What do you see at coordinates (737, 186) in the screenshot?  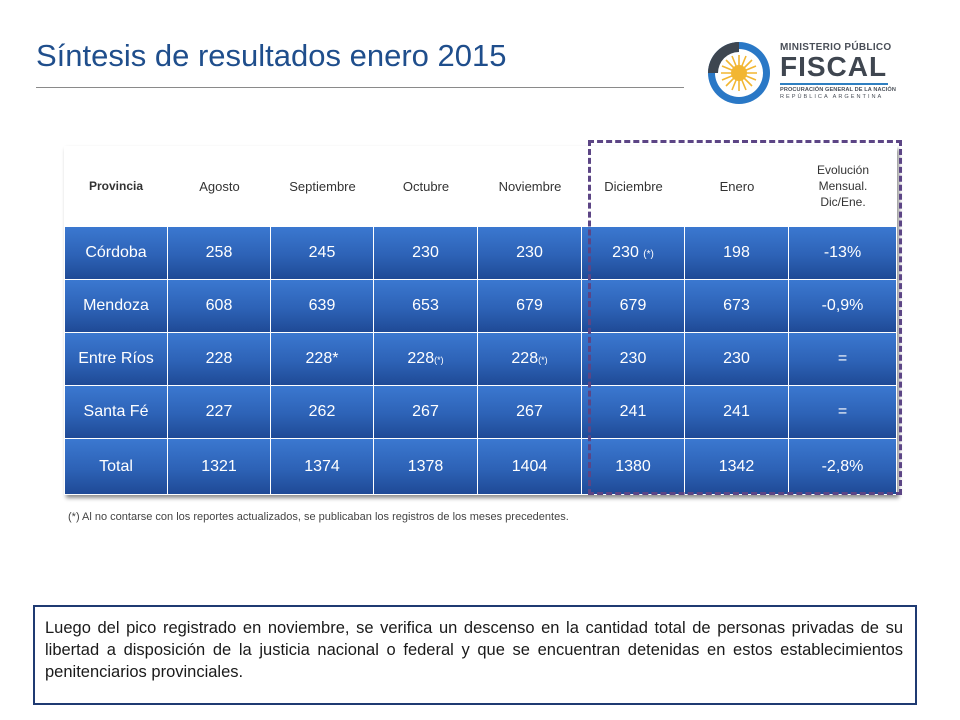 I see `header-enero: Enero` at bounding box center [737, 186].